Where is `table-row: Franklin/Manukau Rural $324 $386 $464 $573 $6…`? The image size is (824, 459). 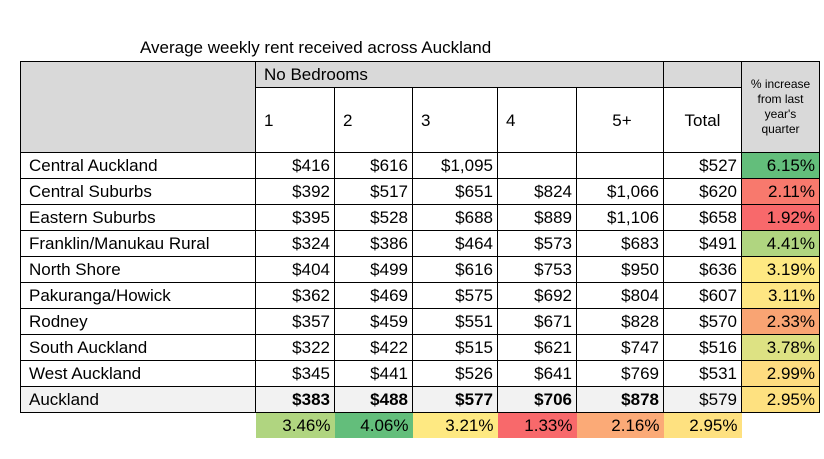 table-row: Franklin/Manukau Rural $324 $386 $464 $573 $6… is located at coordinates (420, 243).